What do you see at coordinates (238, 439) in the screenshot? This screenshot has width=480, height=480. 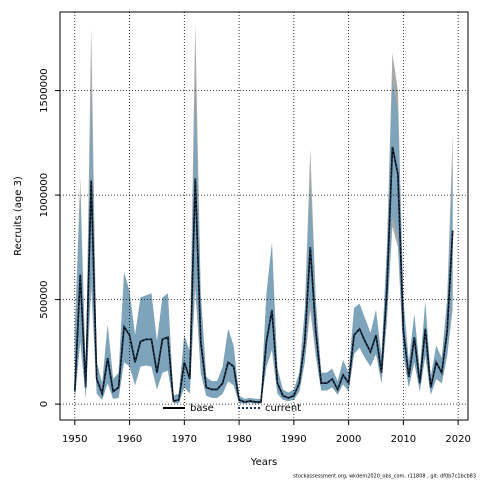 I see `x-tick-label: 1980` at bounding box center [238, 439].